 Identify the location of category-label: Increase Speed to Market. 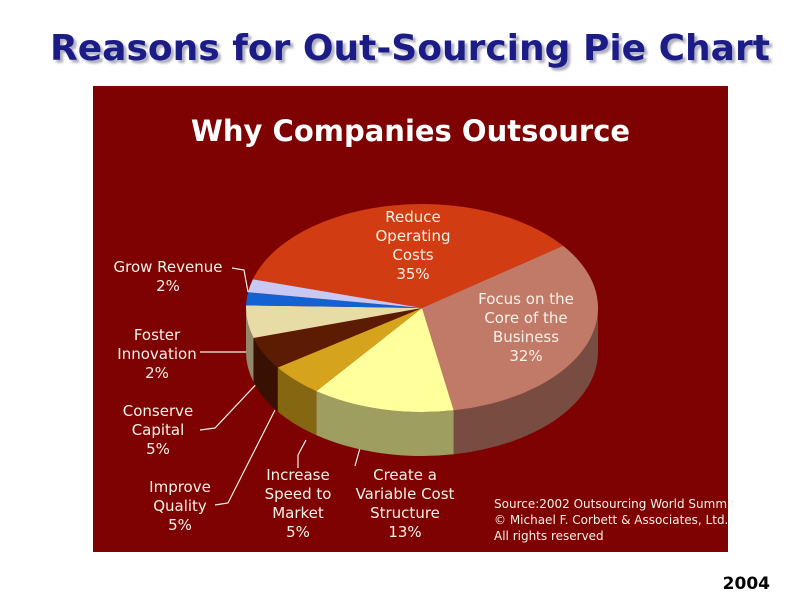
(298, 494).